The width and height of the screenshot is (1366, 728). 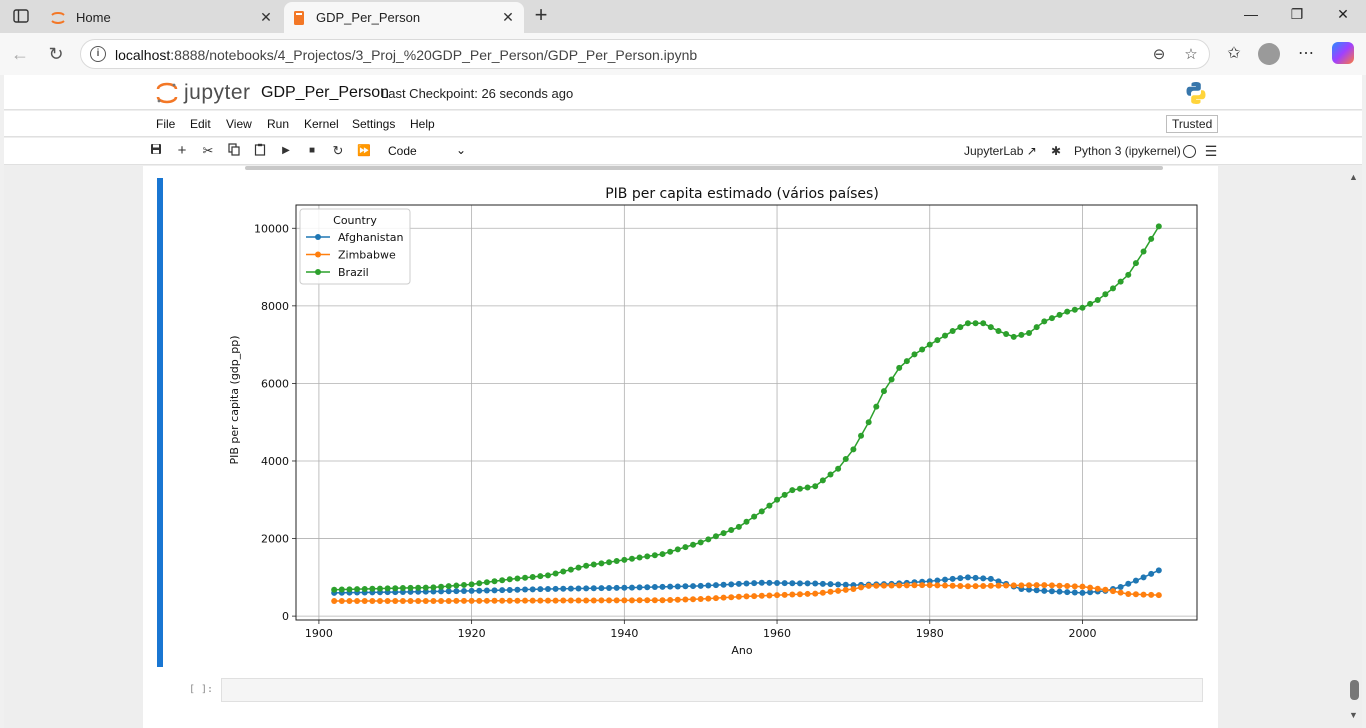 I want to click on restart-icon: ↻, so click(x=338, y=150).